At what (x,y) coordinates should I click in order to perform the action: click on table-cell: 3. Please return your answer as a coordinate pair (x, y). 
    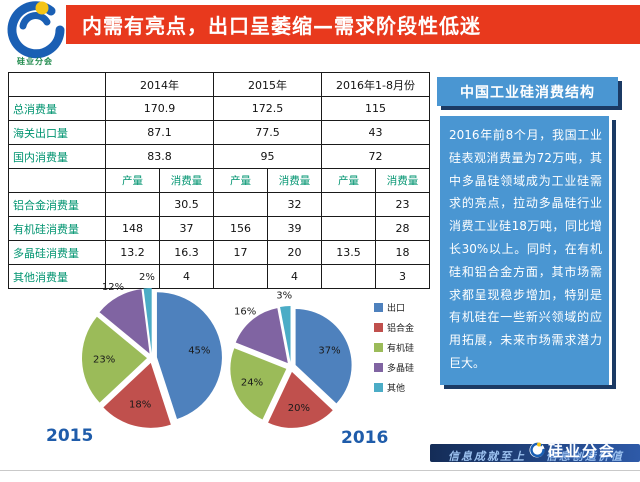
    Looking at the image, I should click on (402, 276).